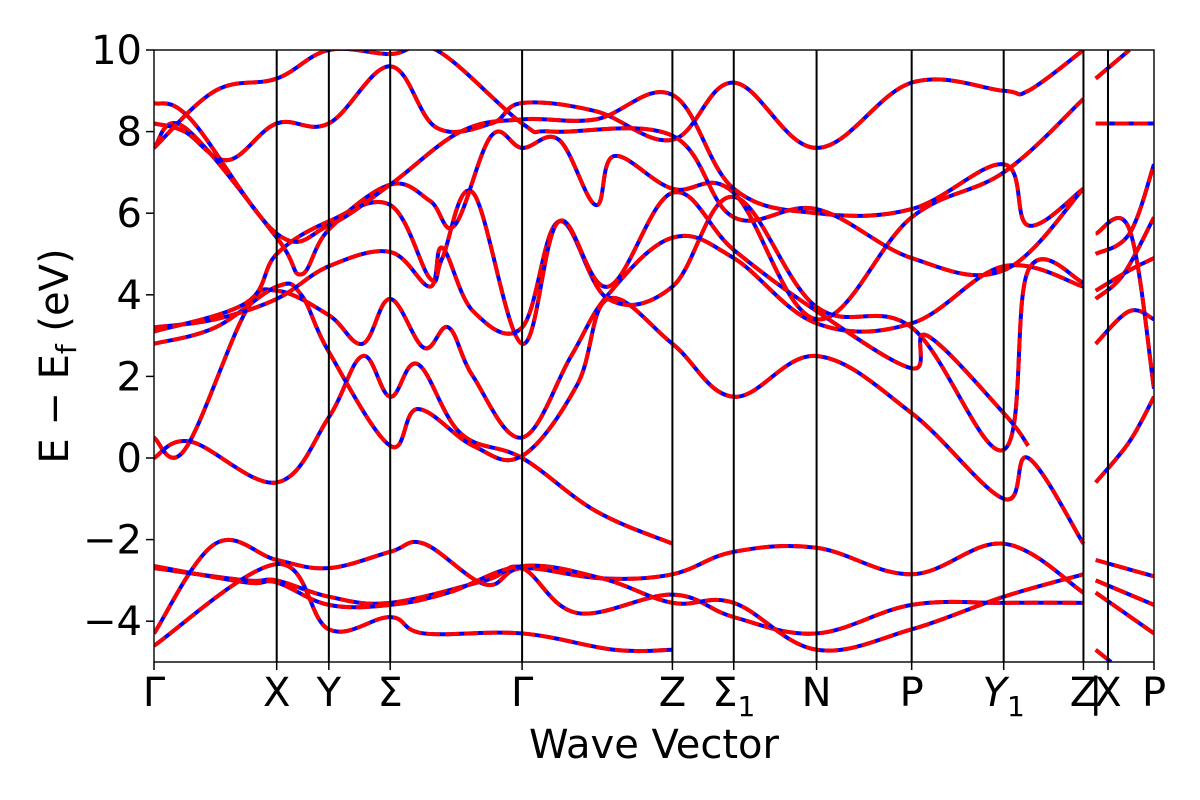 This screenshot has width=1200, height=800. Describe the element at coordinates (129, 214) in the screenshot. I see `y-tick-label-5: 6` at that location.